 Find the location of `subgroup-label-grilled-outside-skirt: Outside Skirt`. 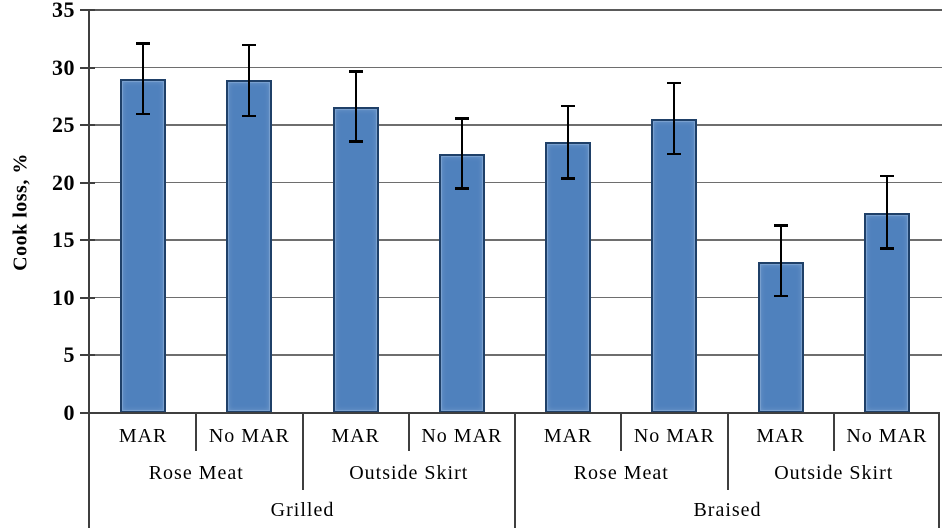

subgroup-label-grilled-outside-skirt: Outside Skirt is located at coordinates (409, 473).